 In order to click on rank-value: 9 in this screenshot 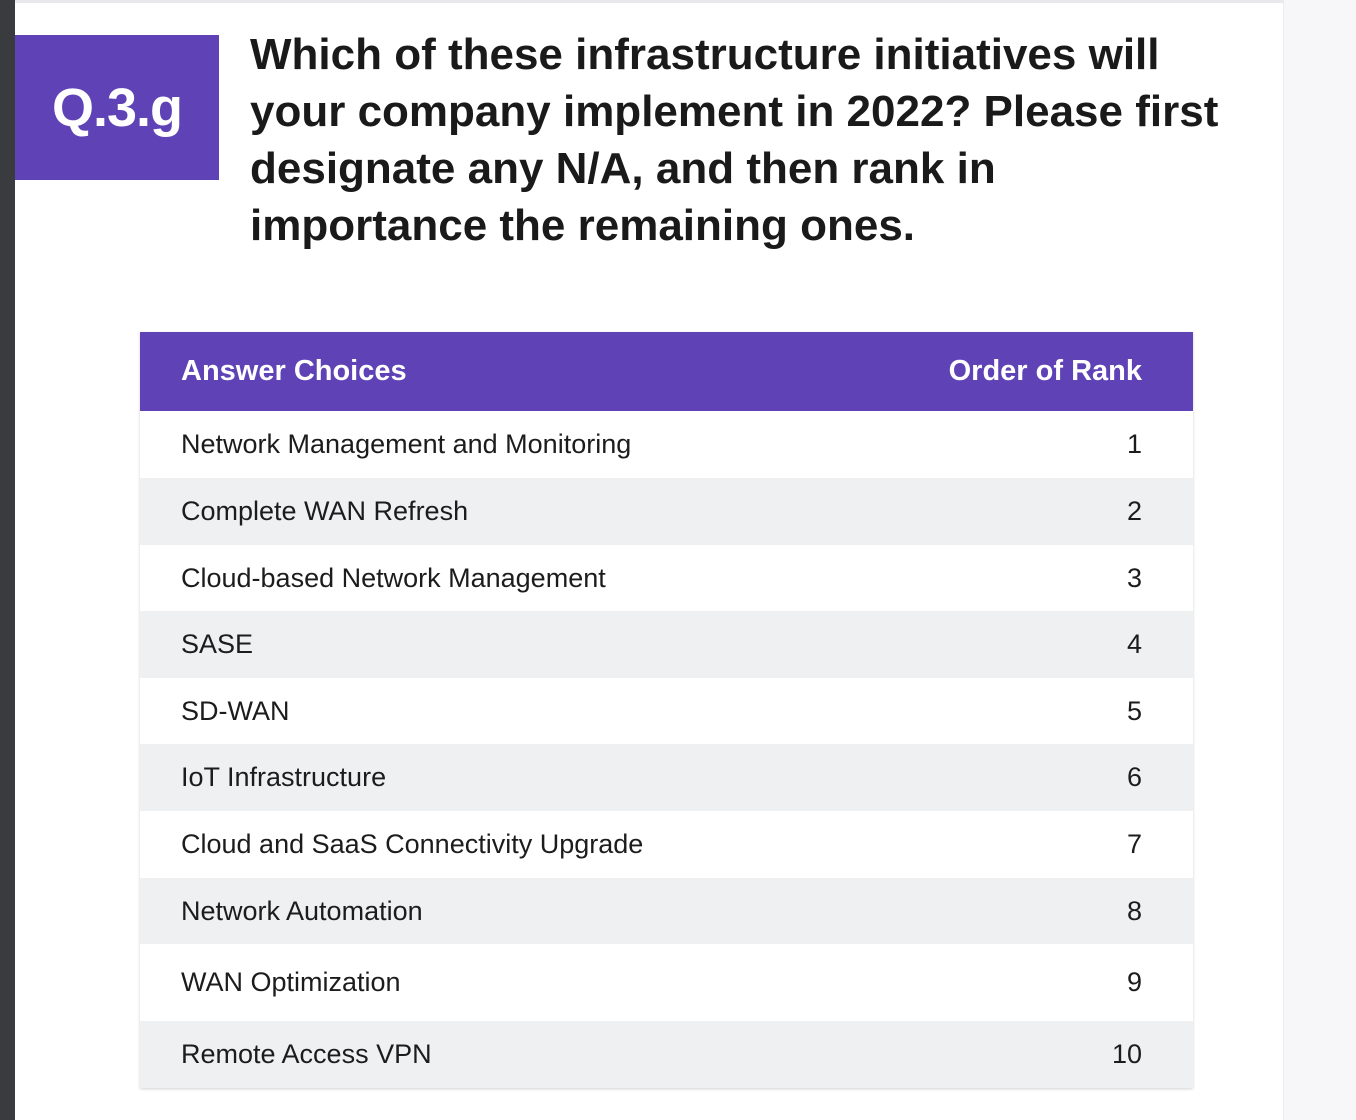, I will do `click(1134, 982)`.